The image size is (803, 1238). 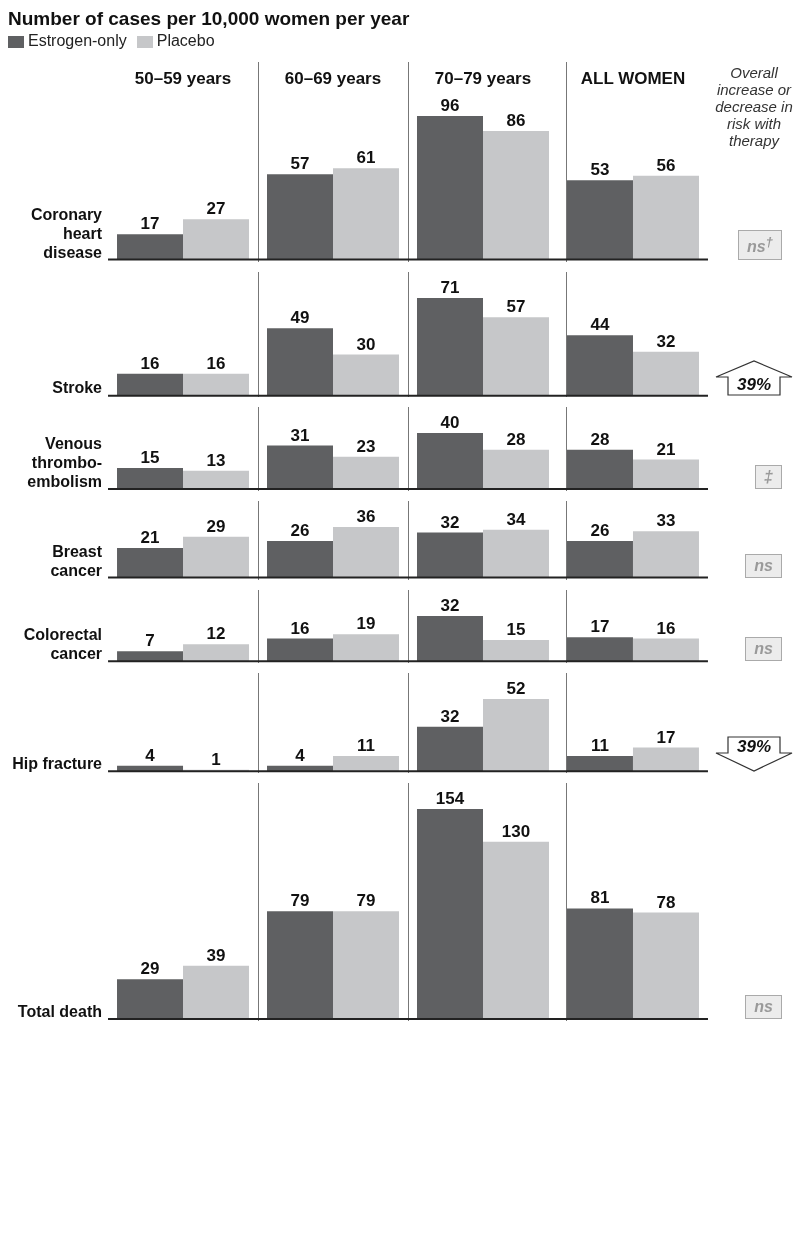 I want to click on data-label: 86, so click(x=516, y=120).